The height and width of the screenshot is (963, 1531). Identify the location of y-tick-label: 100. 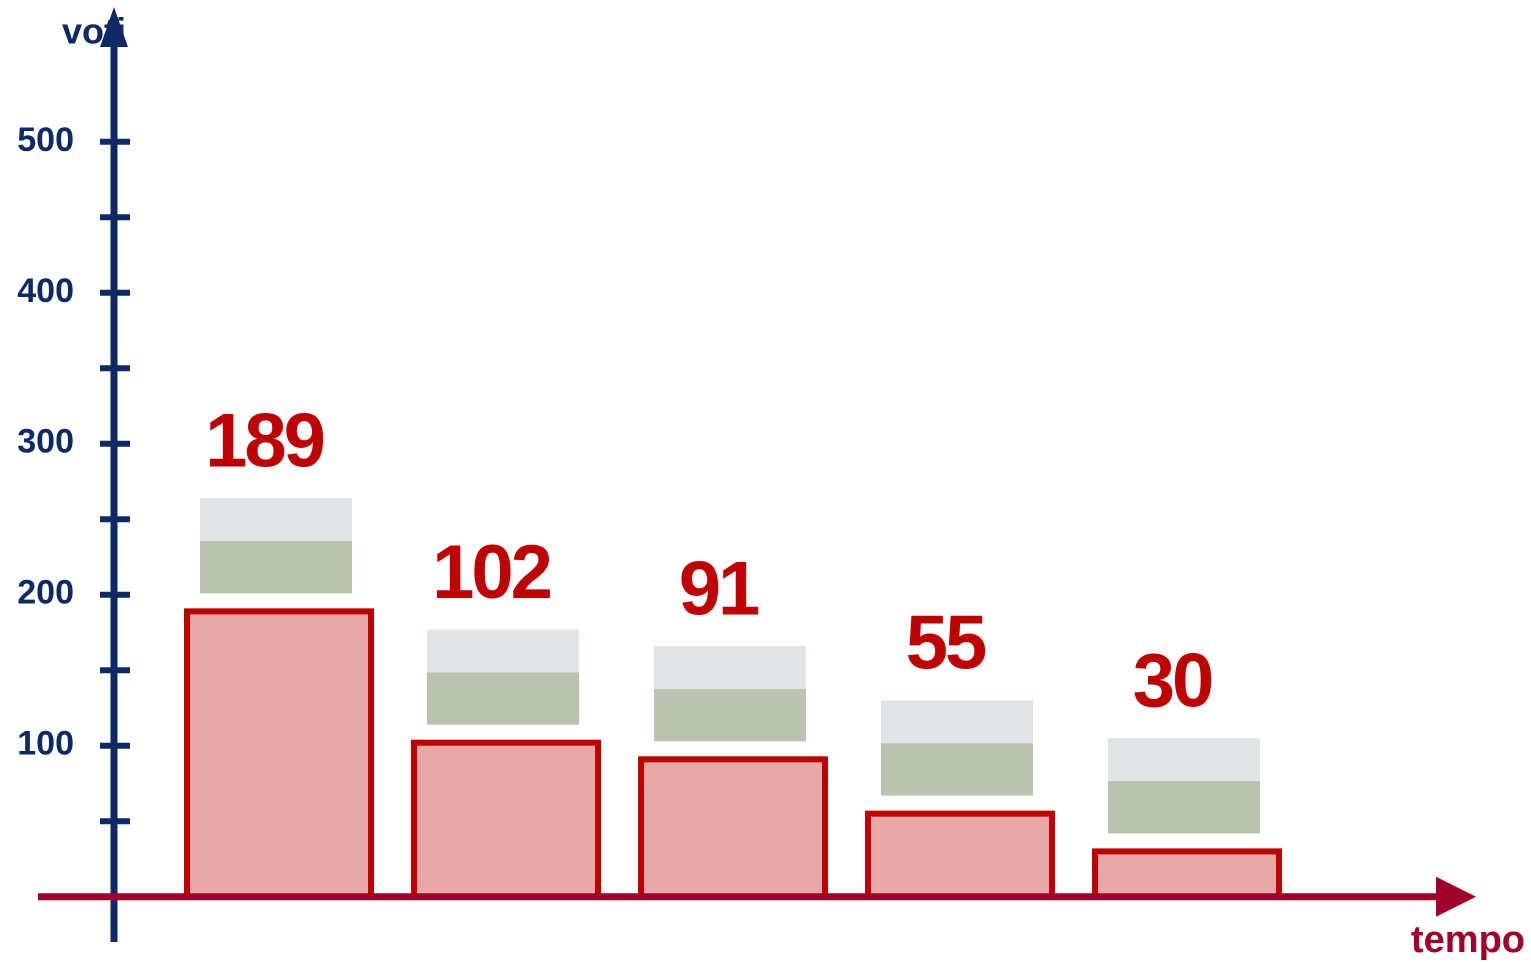
(45, 744).